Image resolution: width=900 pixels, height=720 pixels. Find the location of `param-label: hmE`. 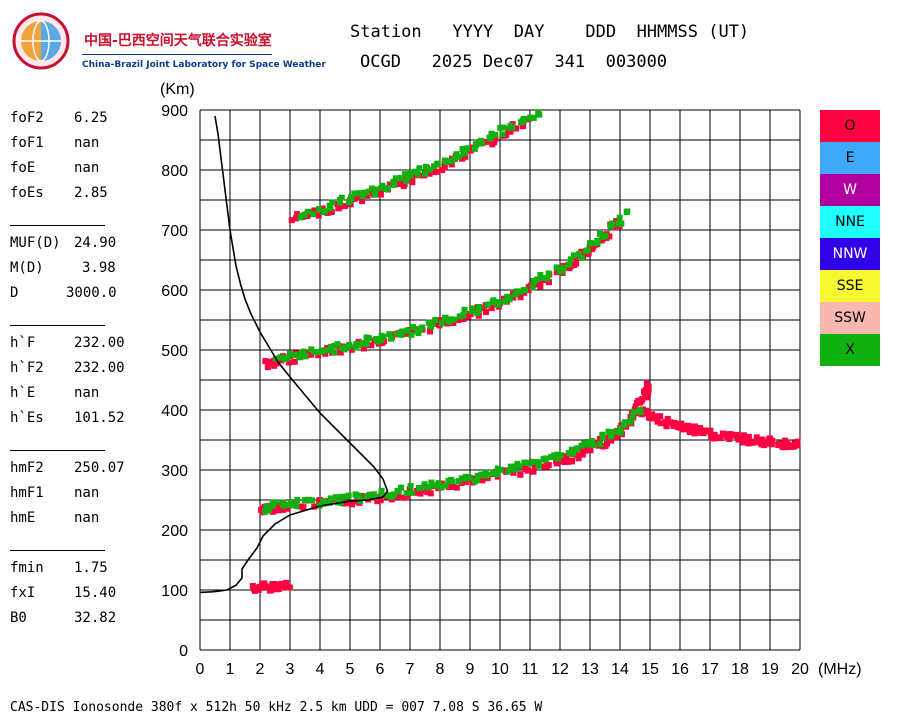

param-label: hmE is located at coordinates (23, 518).